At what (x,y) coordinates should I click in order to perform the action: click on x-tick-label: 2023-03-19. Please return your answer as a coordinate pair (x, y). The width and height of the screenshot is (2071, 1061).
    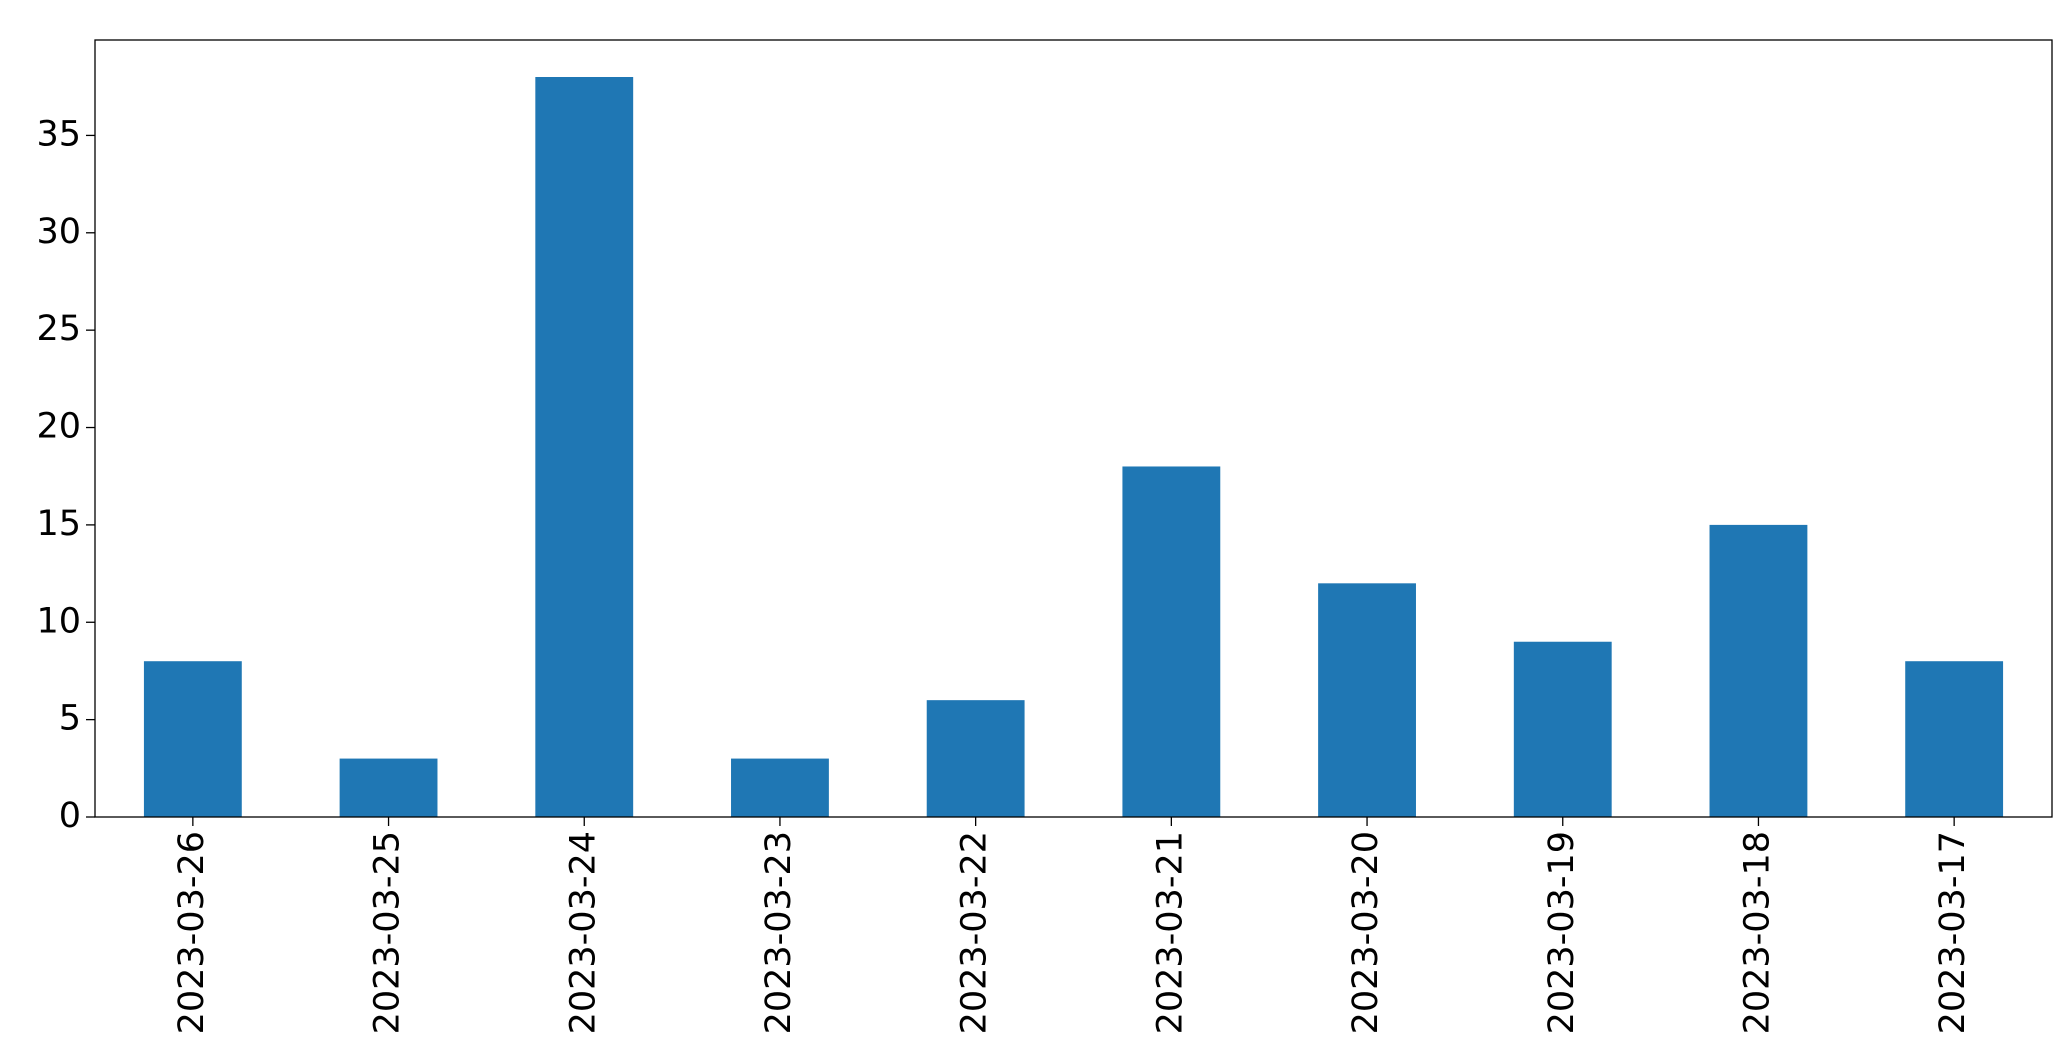
    Looking at the image, I should click on (1562, 932).